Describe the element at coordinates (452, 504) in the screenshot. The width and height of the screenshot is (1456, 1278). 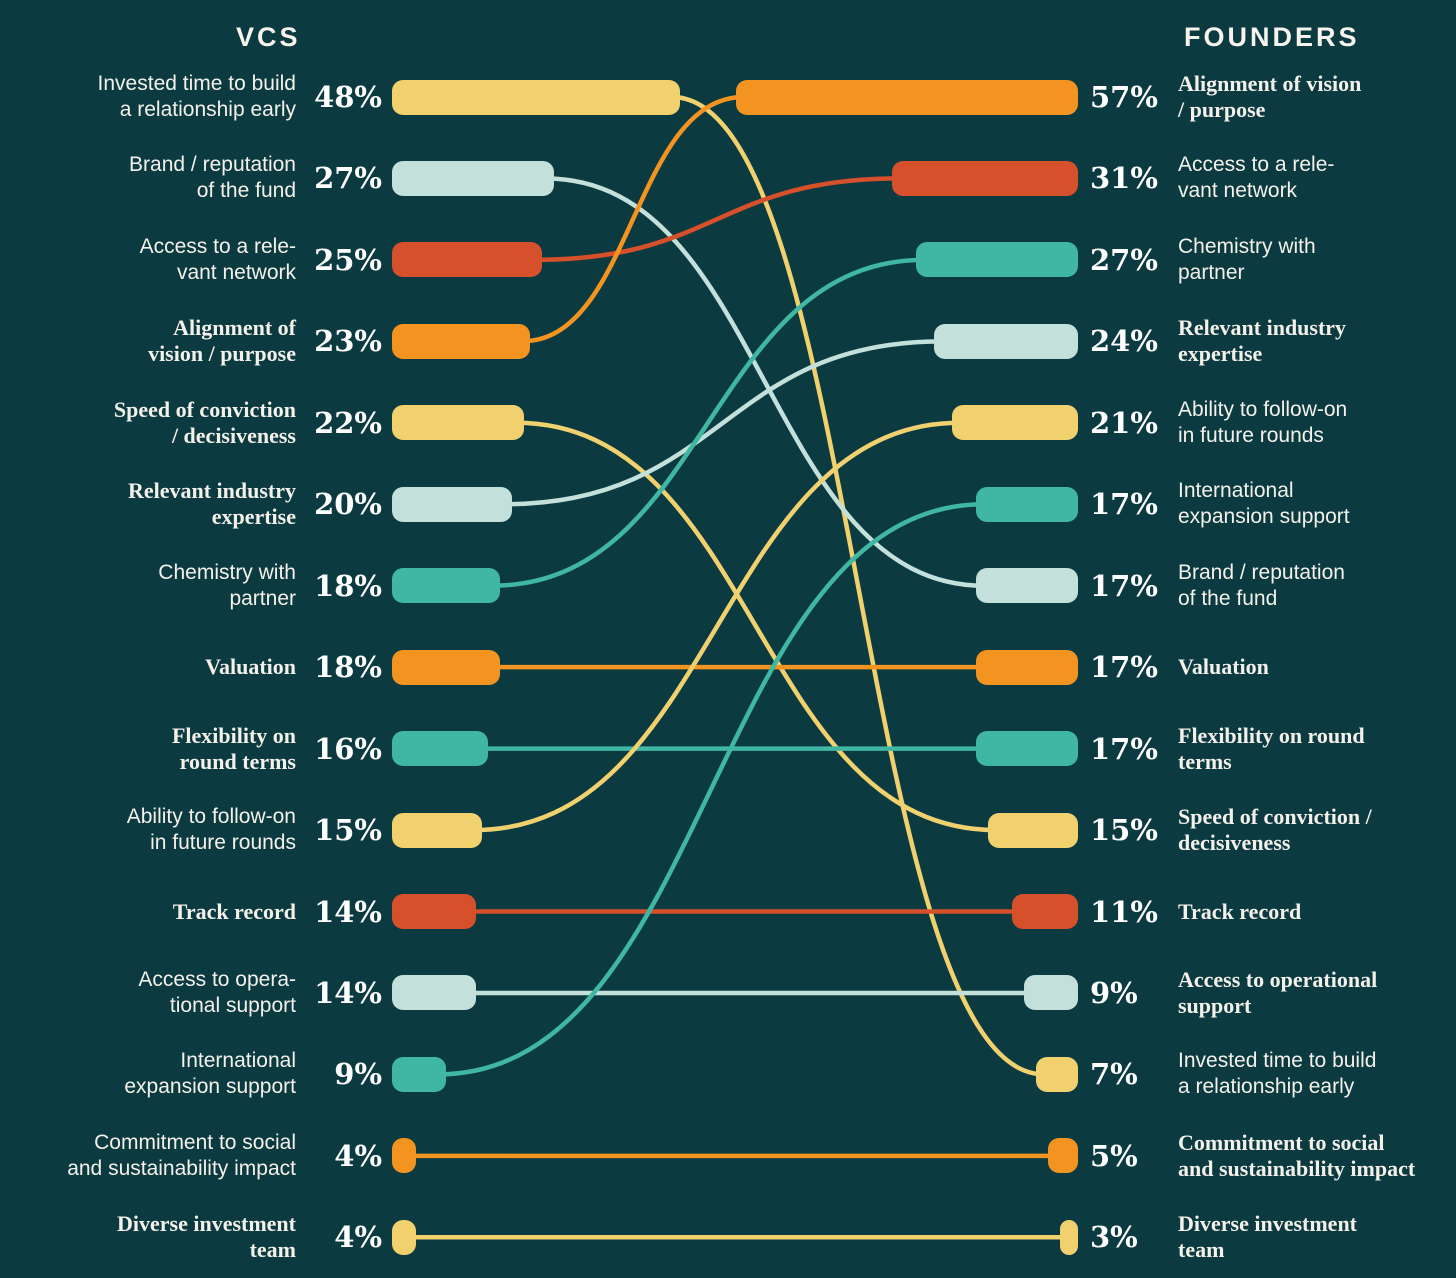
I see `vc-bar-industry-expertise` at that location.